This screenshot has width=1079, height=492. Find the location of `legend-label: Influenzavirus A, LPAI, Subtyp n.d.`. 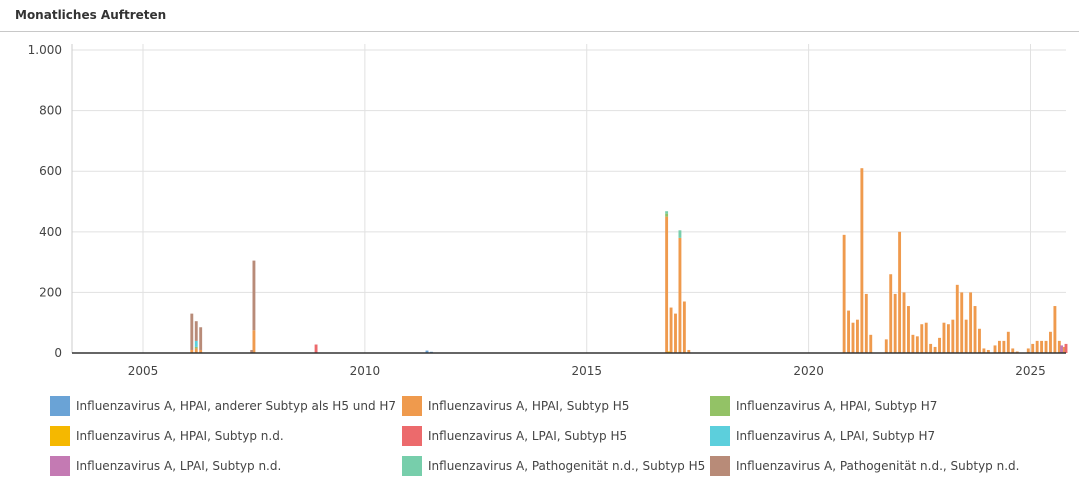

legend-label: Influenzavirus A, LPAI, Subtyp n.d. is located at coordinates (179, 466).